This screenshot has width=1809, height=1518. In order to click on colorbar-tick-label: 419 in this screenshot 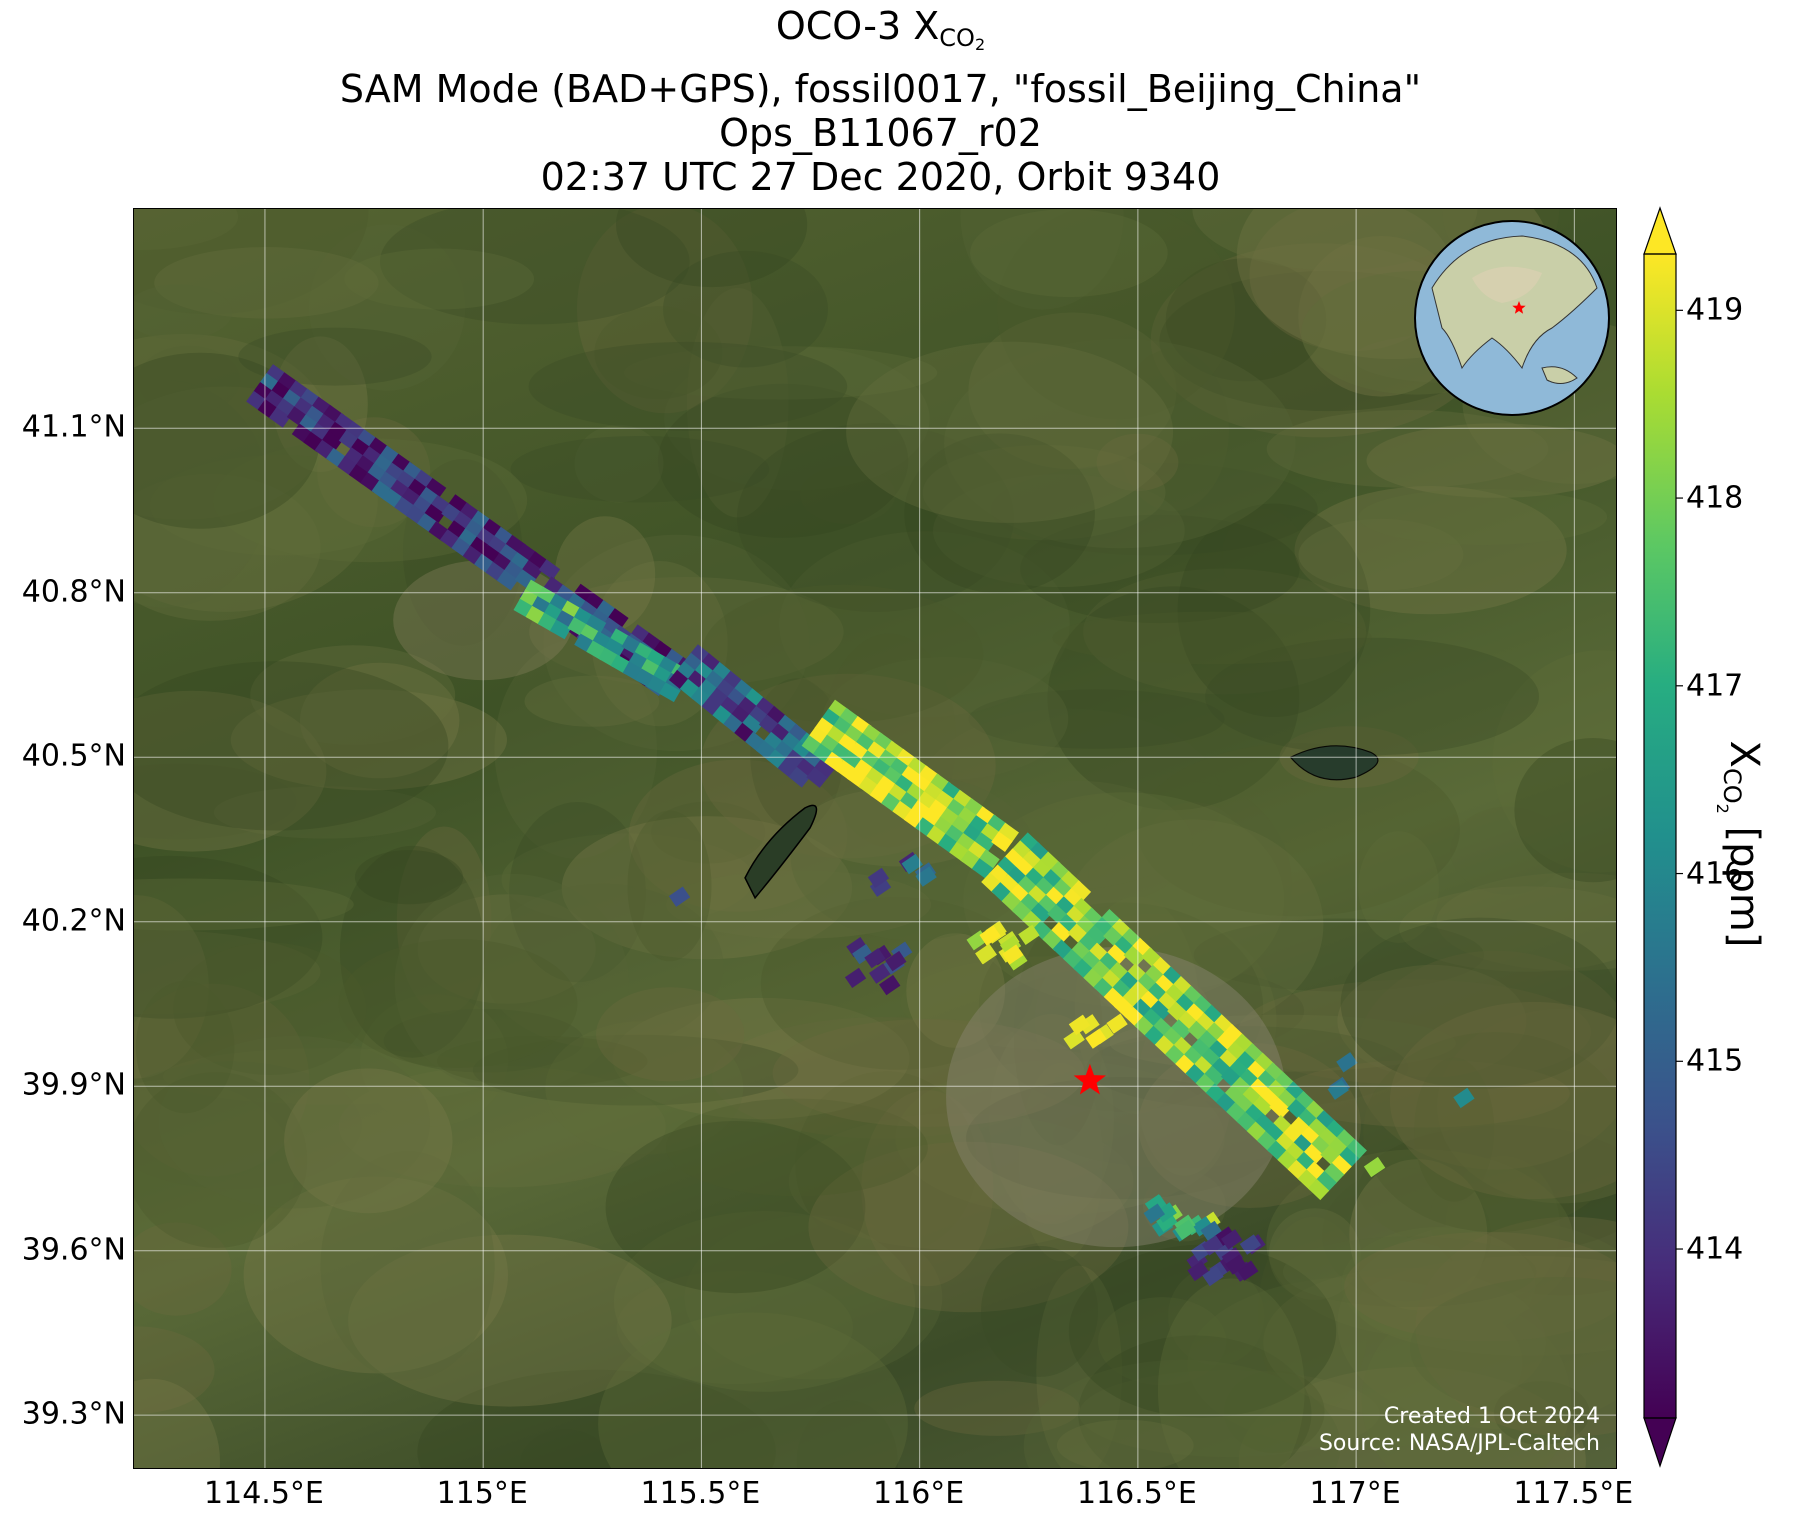, I will do `click(1715, 310)`.